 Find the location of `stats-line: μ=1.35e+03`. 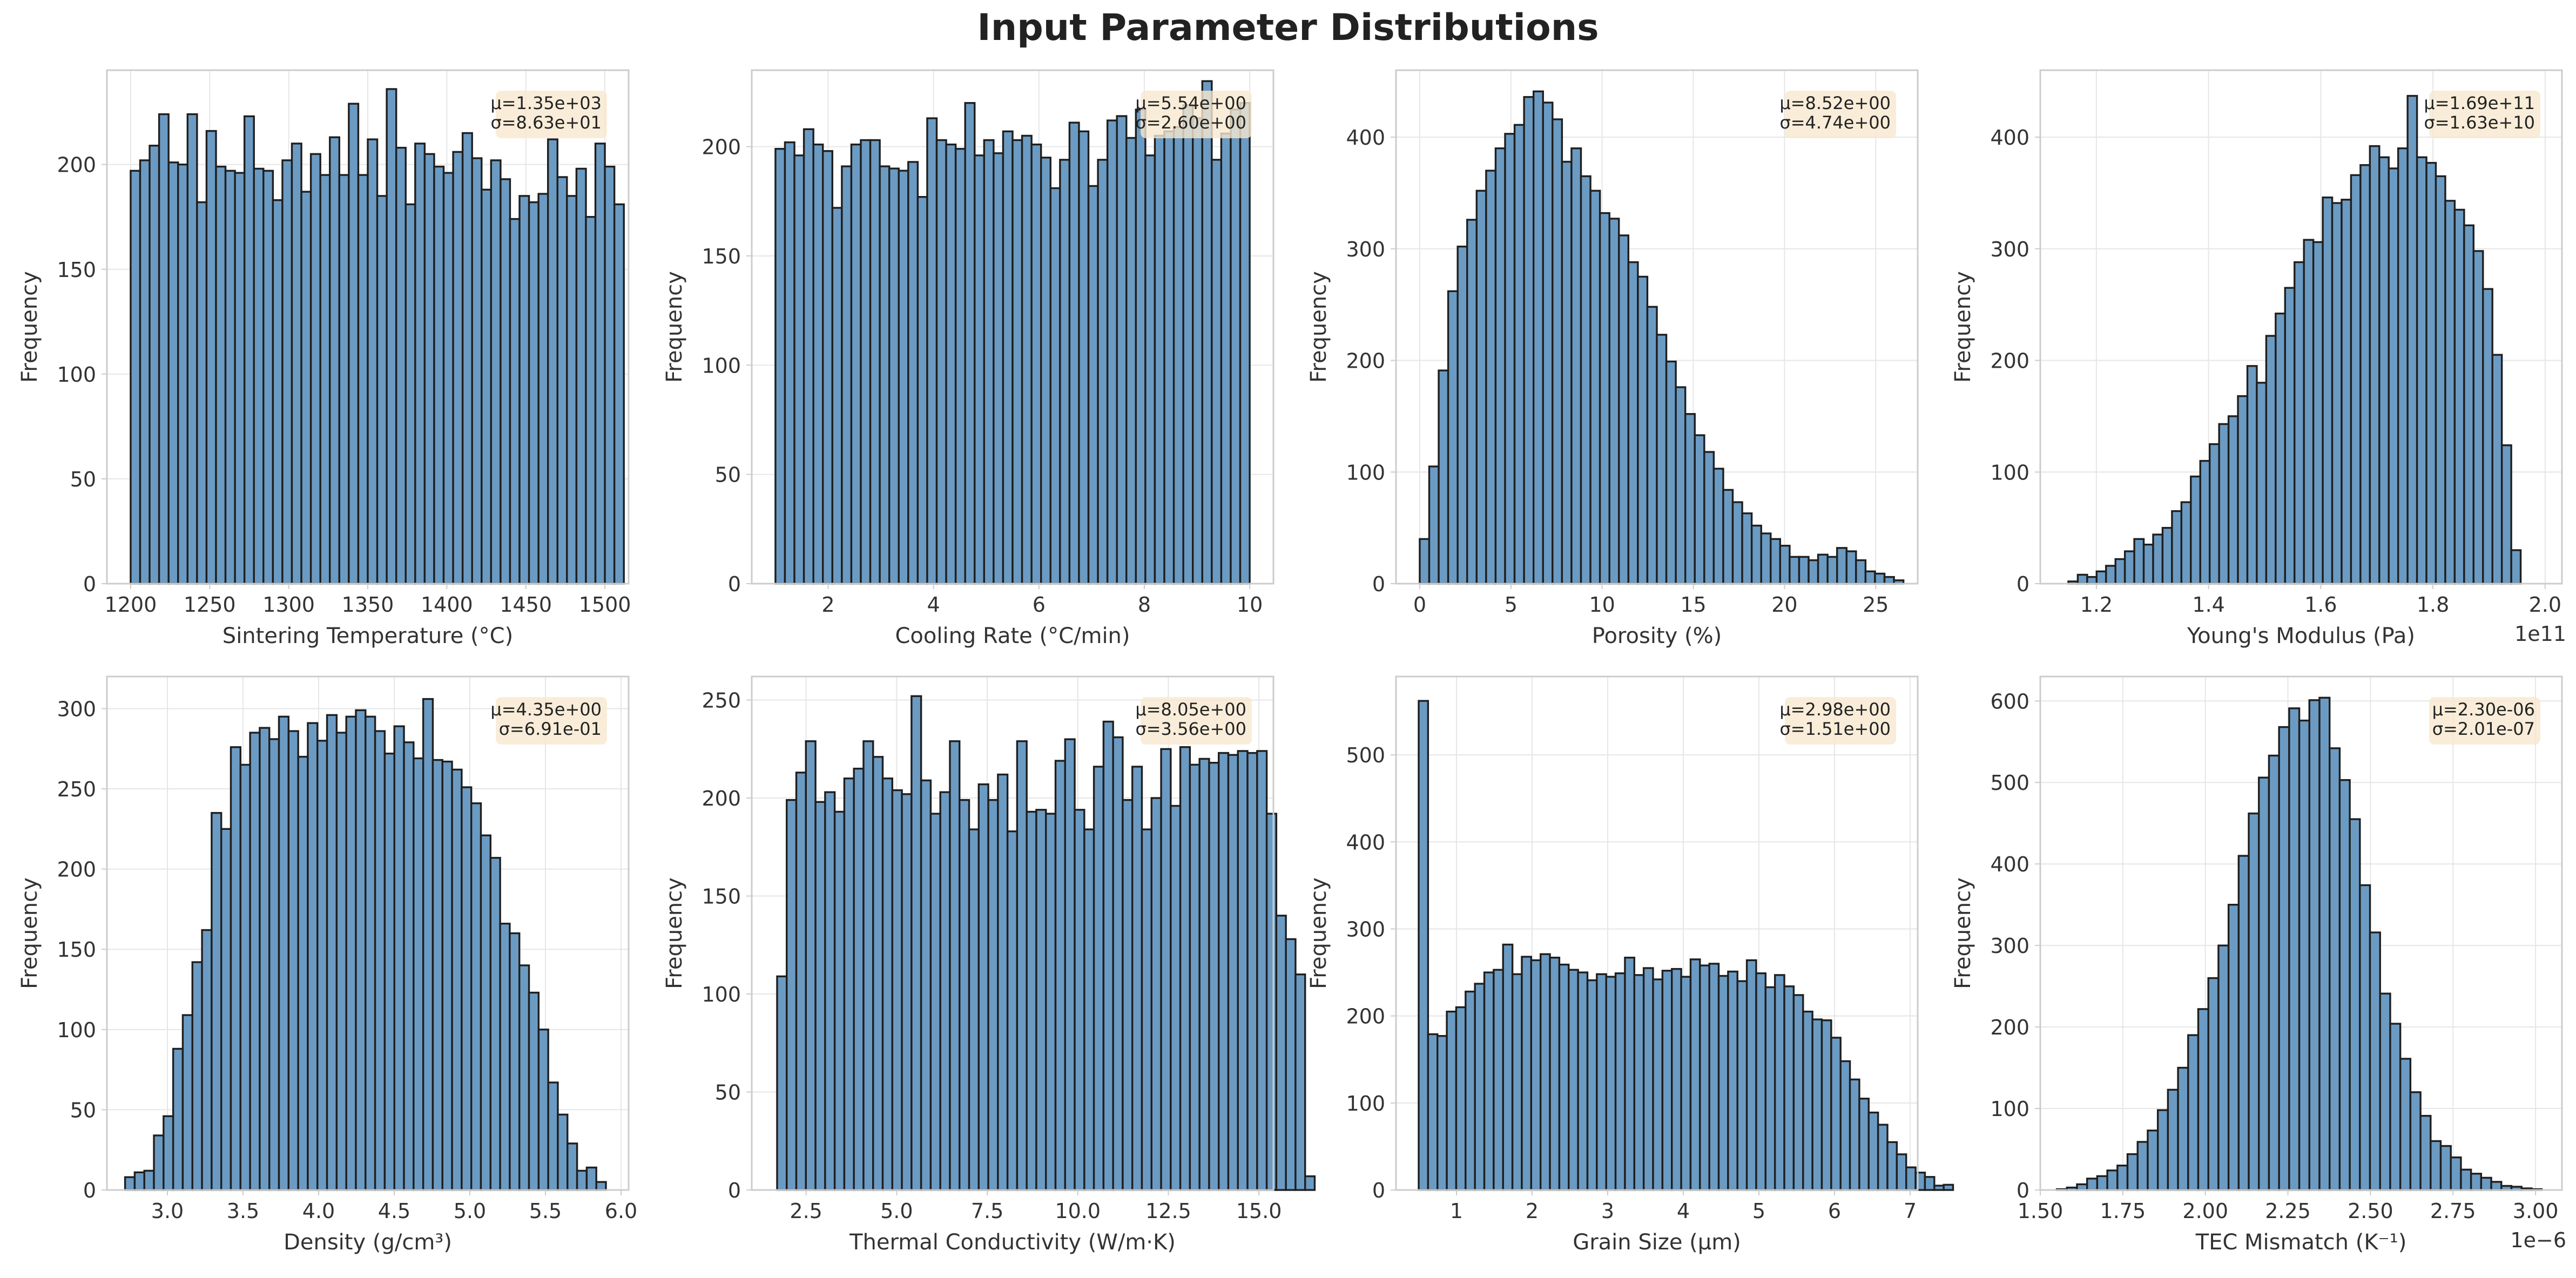

stats-line: μ=1.35e+03 is located at coordinates (546, 103).